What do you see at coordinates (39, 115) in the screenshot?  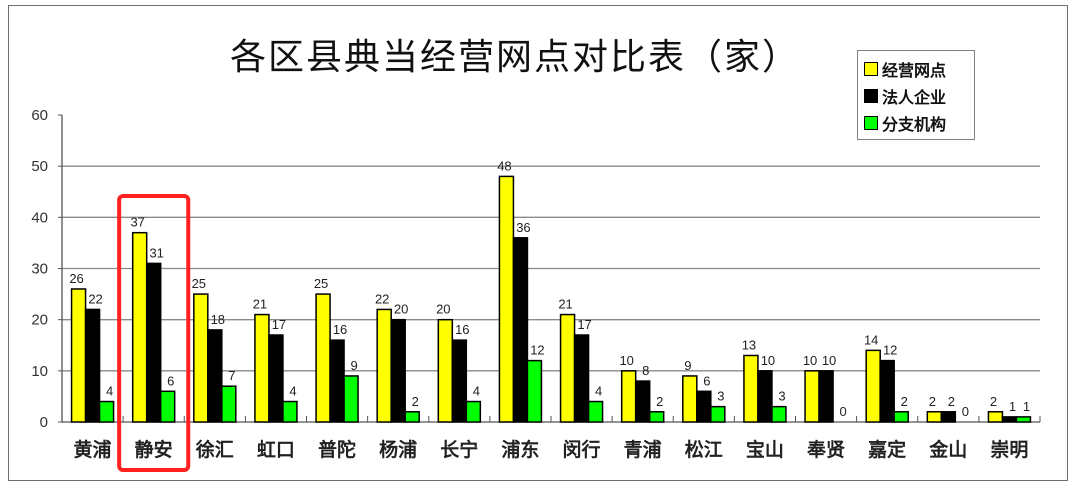 I see `y-tick-label: 60` at bounding box center [39, 115].